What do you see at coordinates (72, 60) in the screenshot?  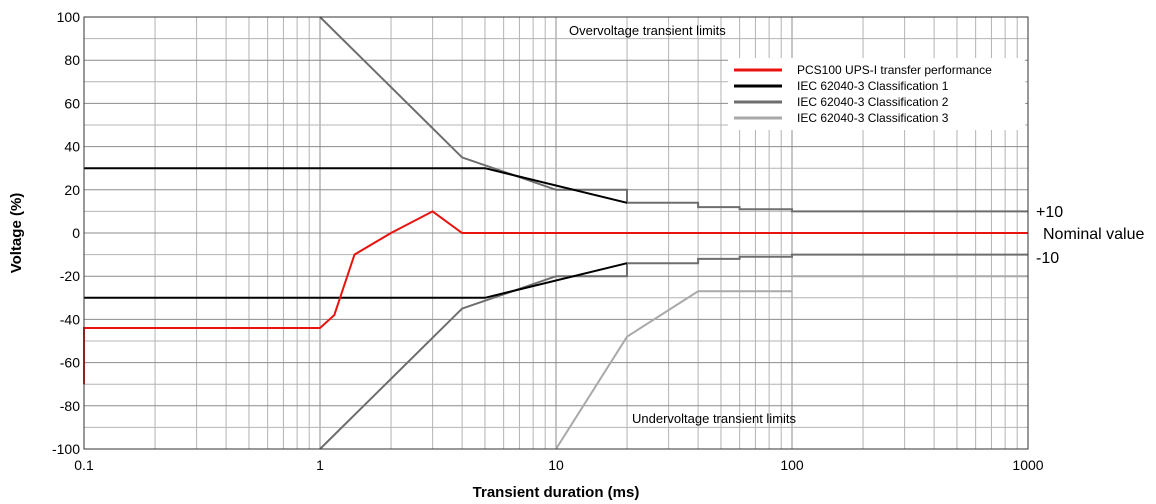 I see `y-tick-label: 80` at bounding box center [72, 60].